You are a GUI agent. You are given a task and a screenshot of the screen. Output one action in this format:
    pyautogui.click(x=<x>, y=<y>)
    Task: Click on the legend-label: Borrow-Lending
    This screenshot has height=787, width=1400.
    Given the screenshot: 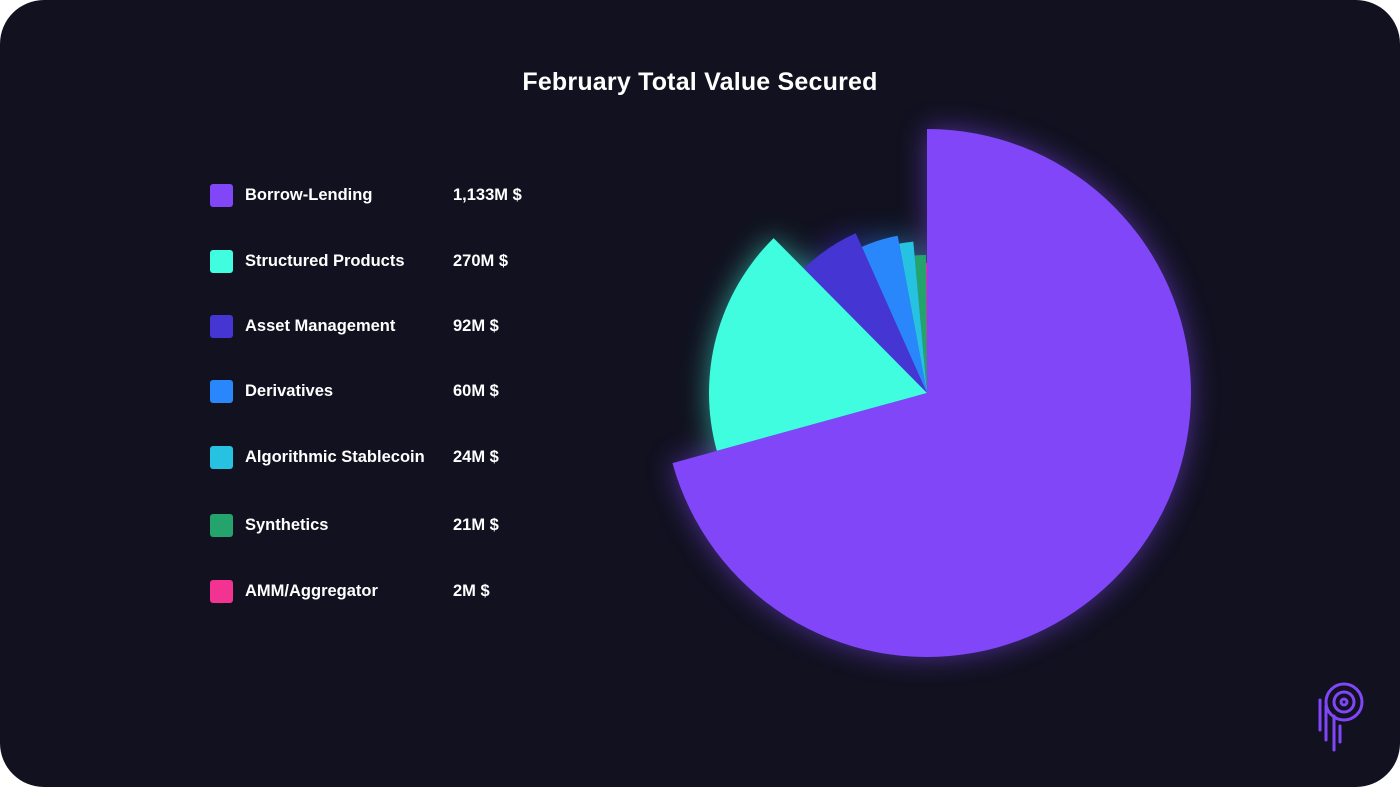 What is the action you would take?
    pyautogui.click(x=309, y=195)
    